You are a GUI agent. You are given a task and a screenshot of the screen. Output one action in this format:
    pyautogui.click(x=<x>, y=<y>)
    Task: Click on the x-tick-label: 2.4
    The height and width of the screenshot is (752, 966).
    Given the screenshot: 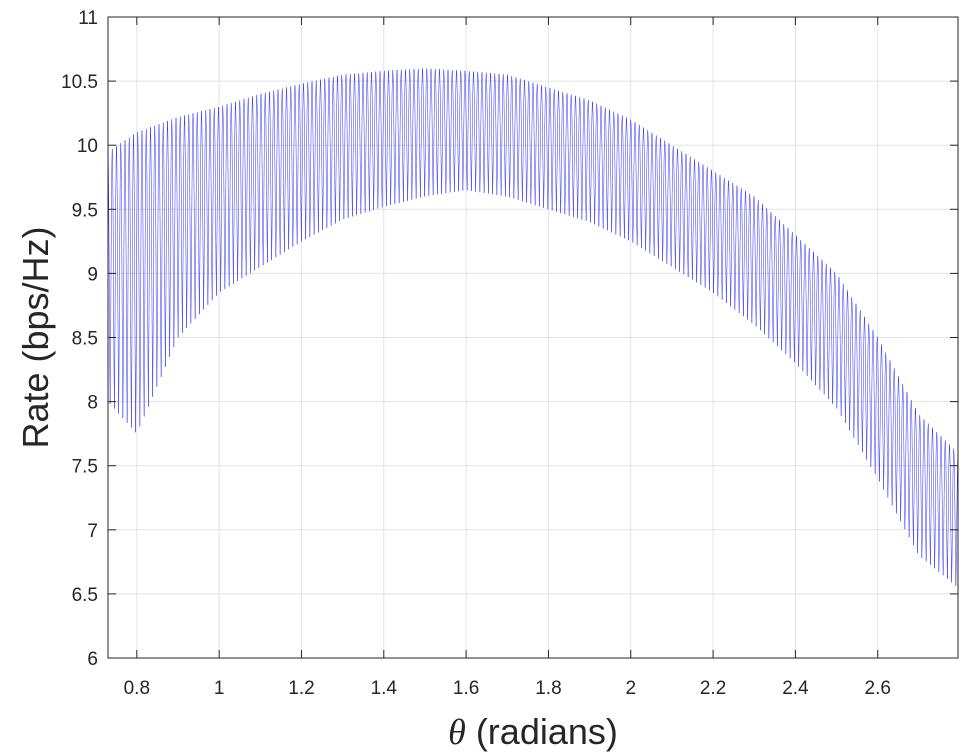 What is the action you would take?
    pyautogui.click(x=795, y=688)
    